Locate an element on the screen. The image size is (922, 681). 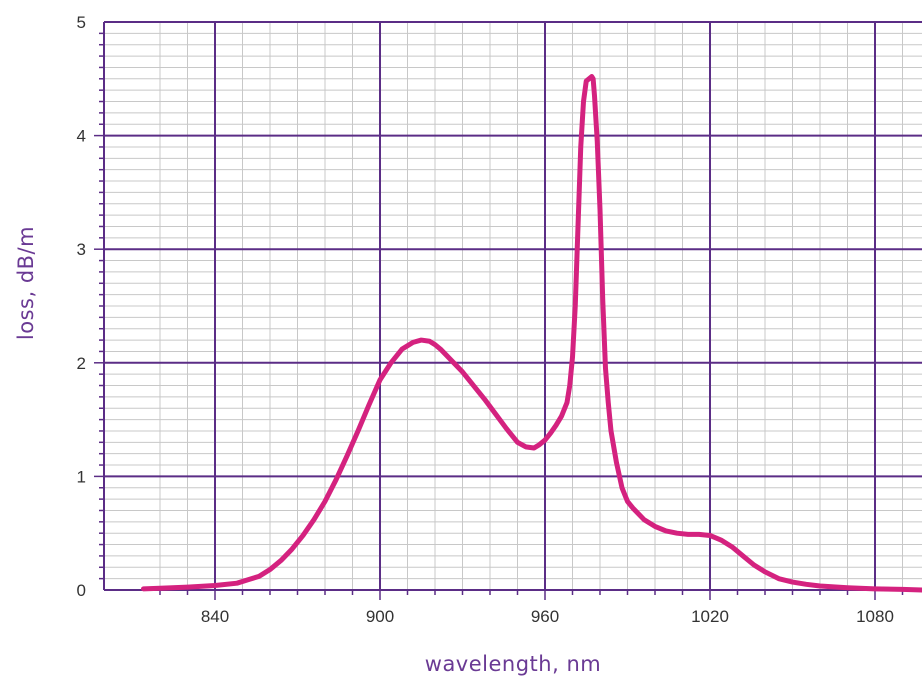
y-tick-label: 4 is located at coordinates (81, 136).